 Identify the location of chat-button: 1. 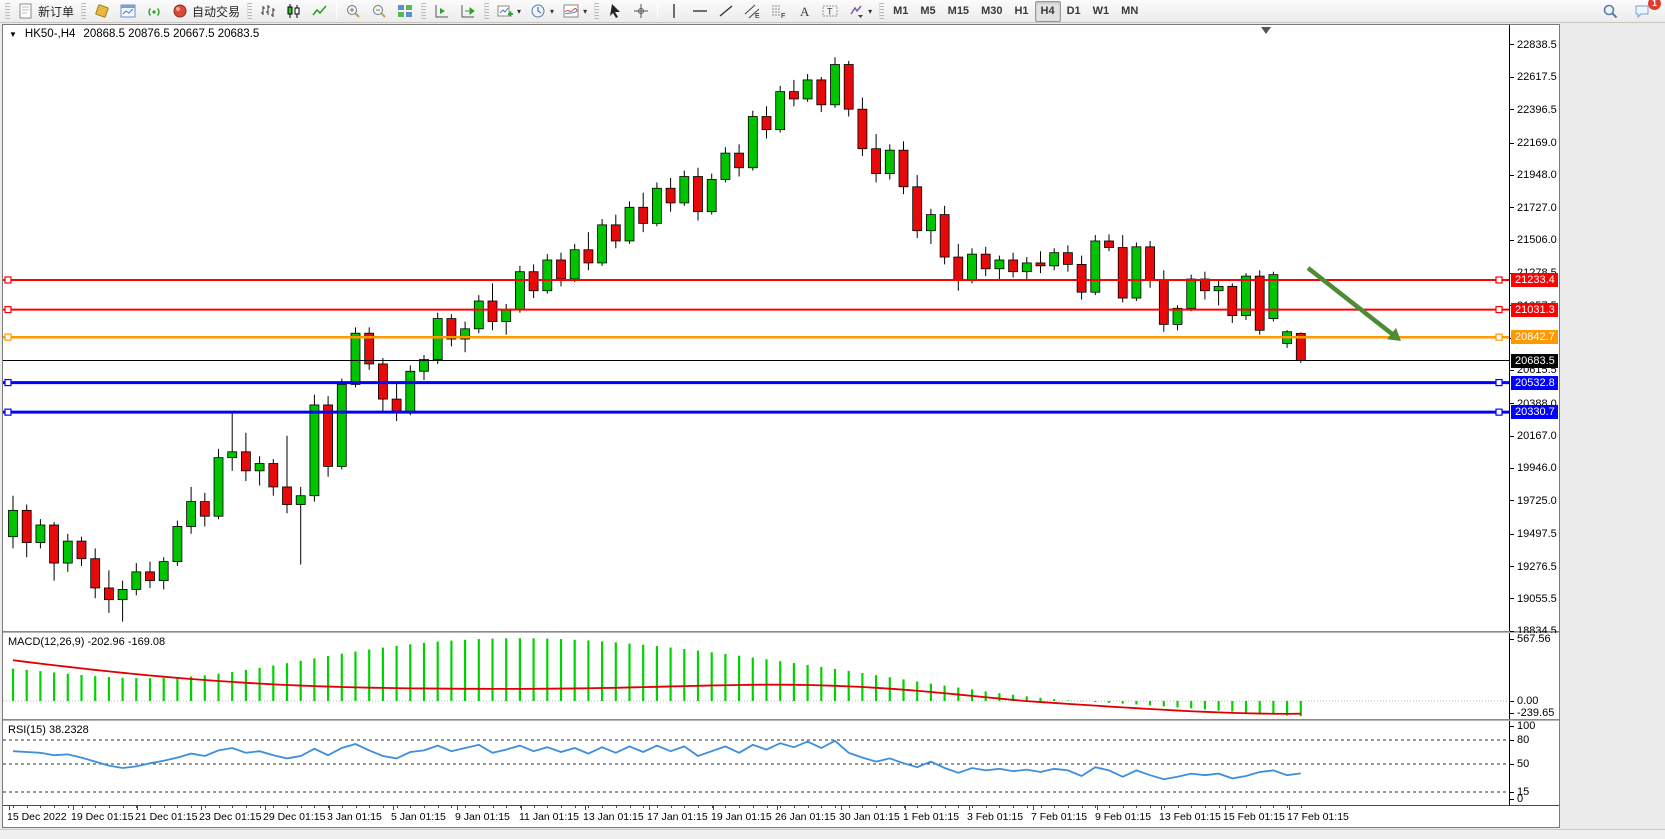
(1645, 11).